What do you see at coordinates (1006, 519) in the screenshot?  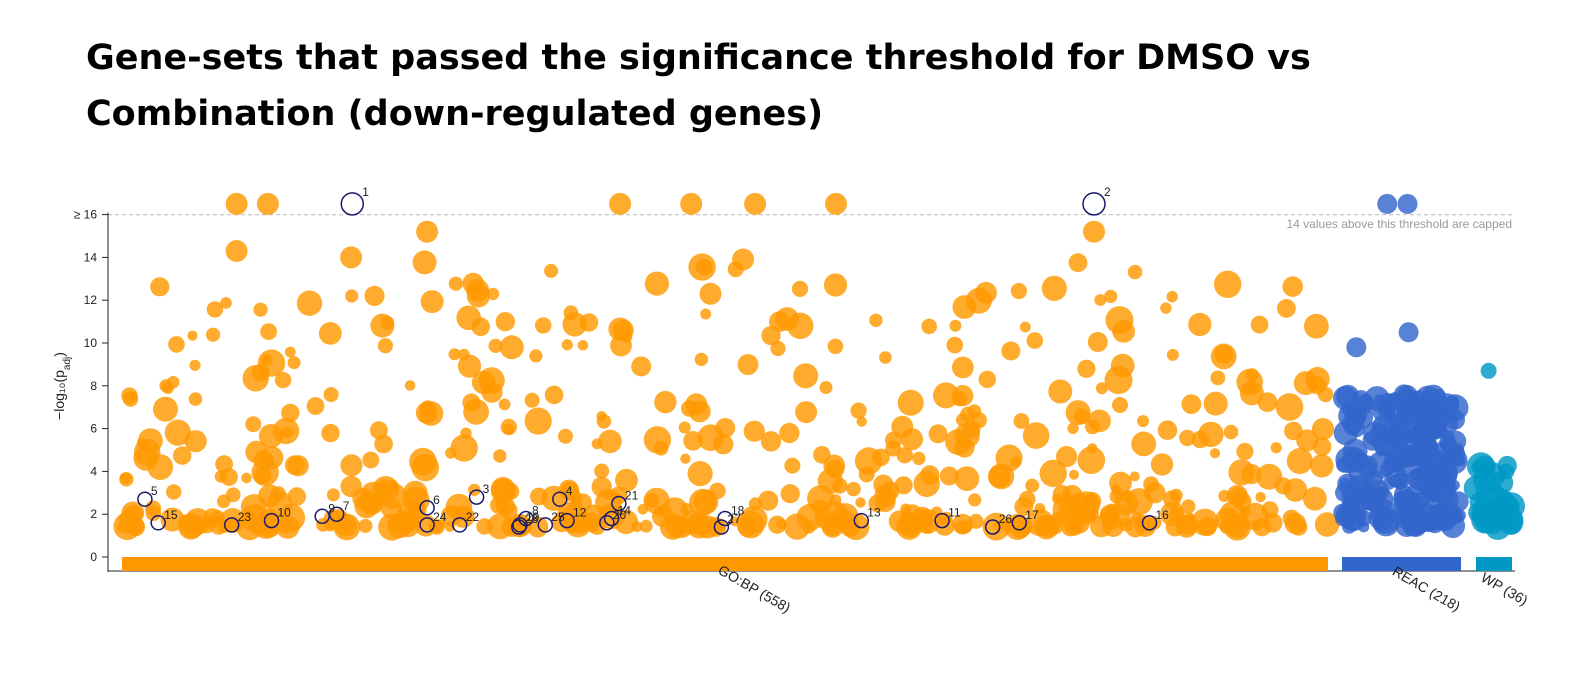 I see `highlighted-term-label: 26` at bounding box center [1006, 519].